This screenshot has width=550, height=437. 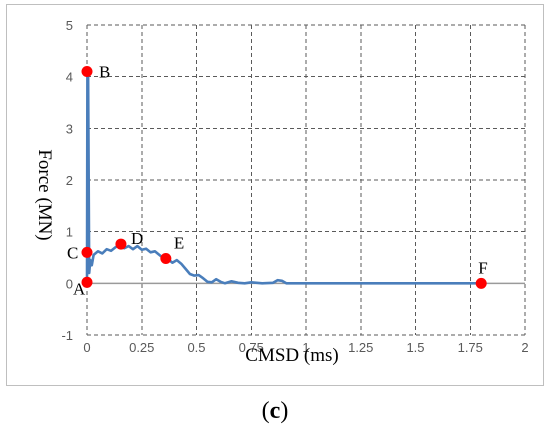 I want to click on point-marker-b, so click(x=87, y=71).